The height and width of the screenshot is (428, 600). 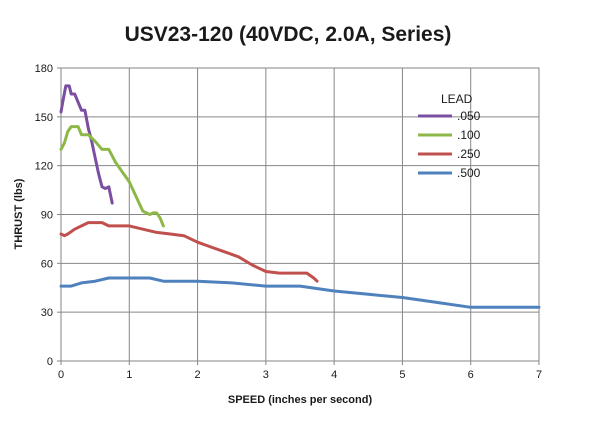 I want to click on x-tick-label: 3, so click(x=266, y=375).